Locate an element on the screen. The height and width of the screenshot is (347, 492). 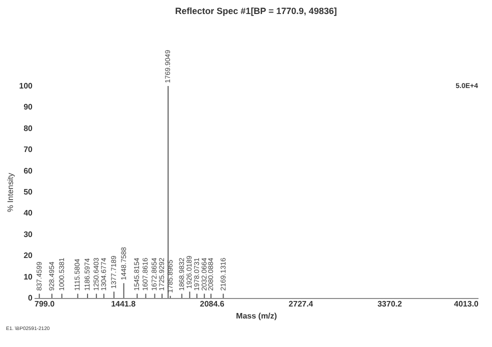
x-tick-label: 1441.8 is located at coordinates (123, 304).